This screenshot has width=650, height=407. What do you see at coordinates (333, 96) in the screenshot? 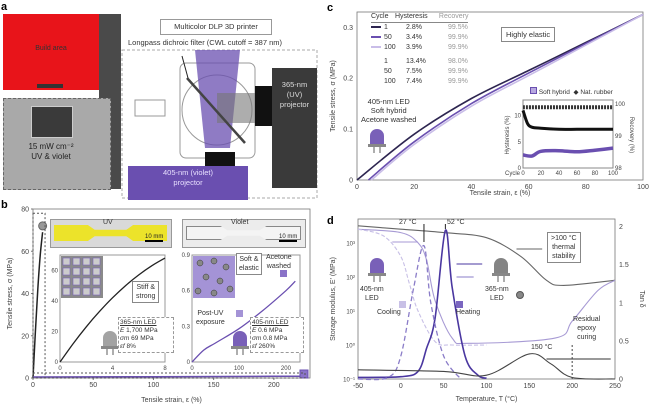
I see `y-axis-title: Tensile stress, σ (MPa)` at bounding box center [333, 96].